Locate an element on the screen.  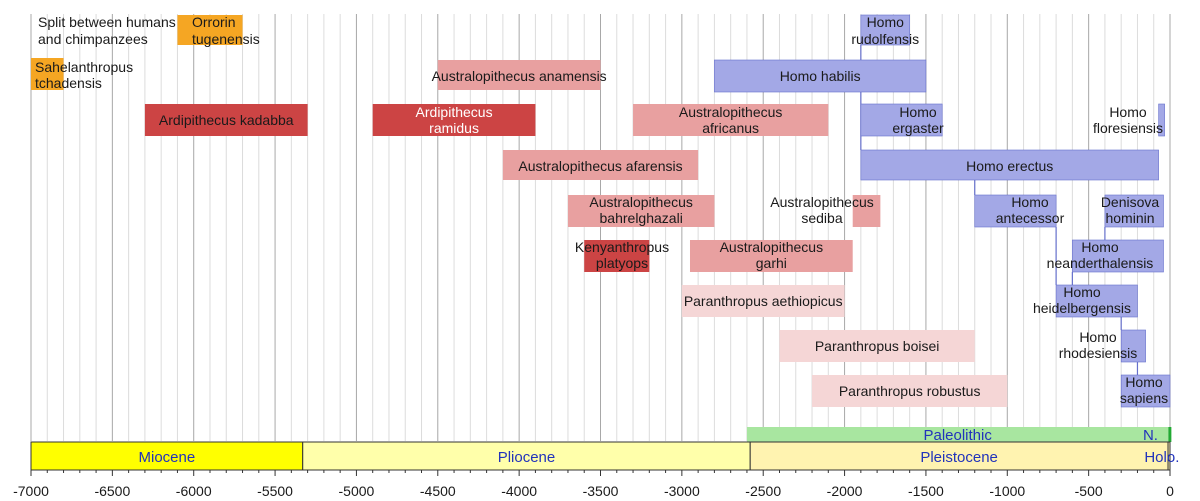
label-sahelanthropus-tchadensis: Sahelanthropus tchadensis is located at coordinates (84, 75).